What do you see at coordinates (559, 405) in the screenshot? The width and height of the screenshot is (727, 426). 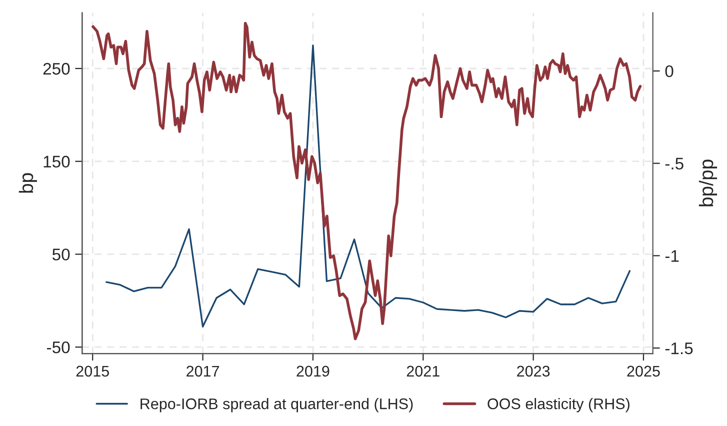 I see `legend-label: OOS elasticity (RHS)` at bounding box center [559, 405].